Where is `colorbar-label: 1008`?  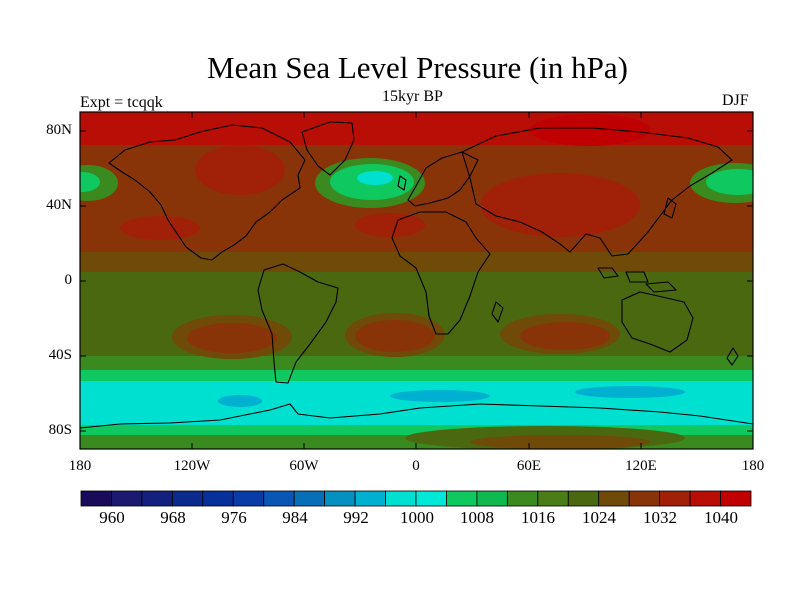
colorbar-label: 1008 is located at coordinates (477, 517).